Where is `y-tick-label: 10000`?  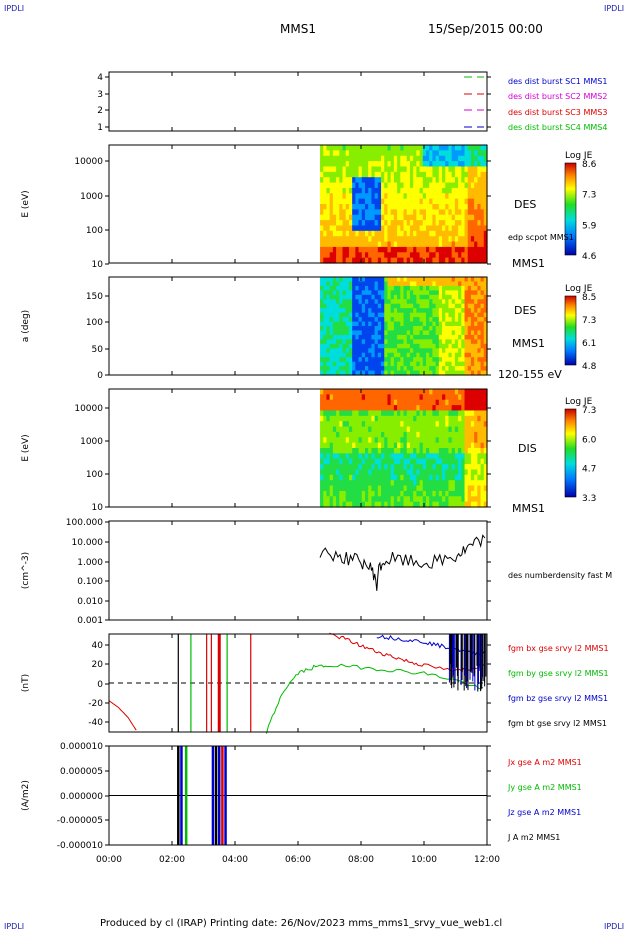 y-tick-label: 10000 is located at coordinates (88, 409).